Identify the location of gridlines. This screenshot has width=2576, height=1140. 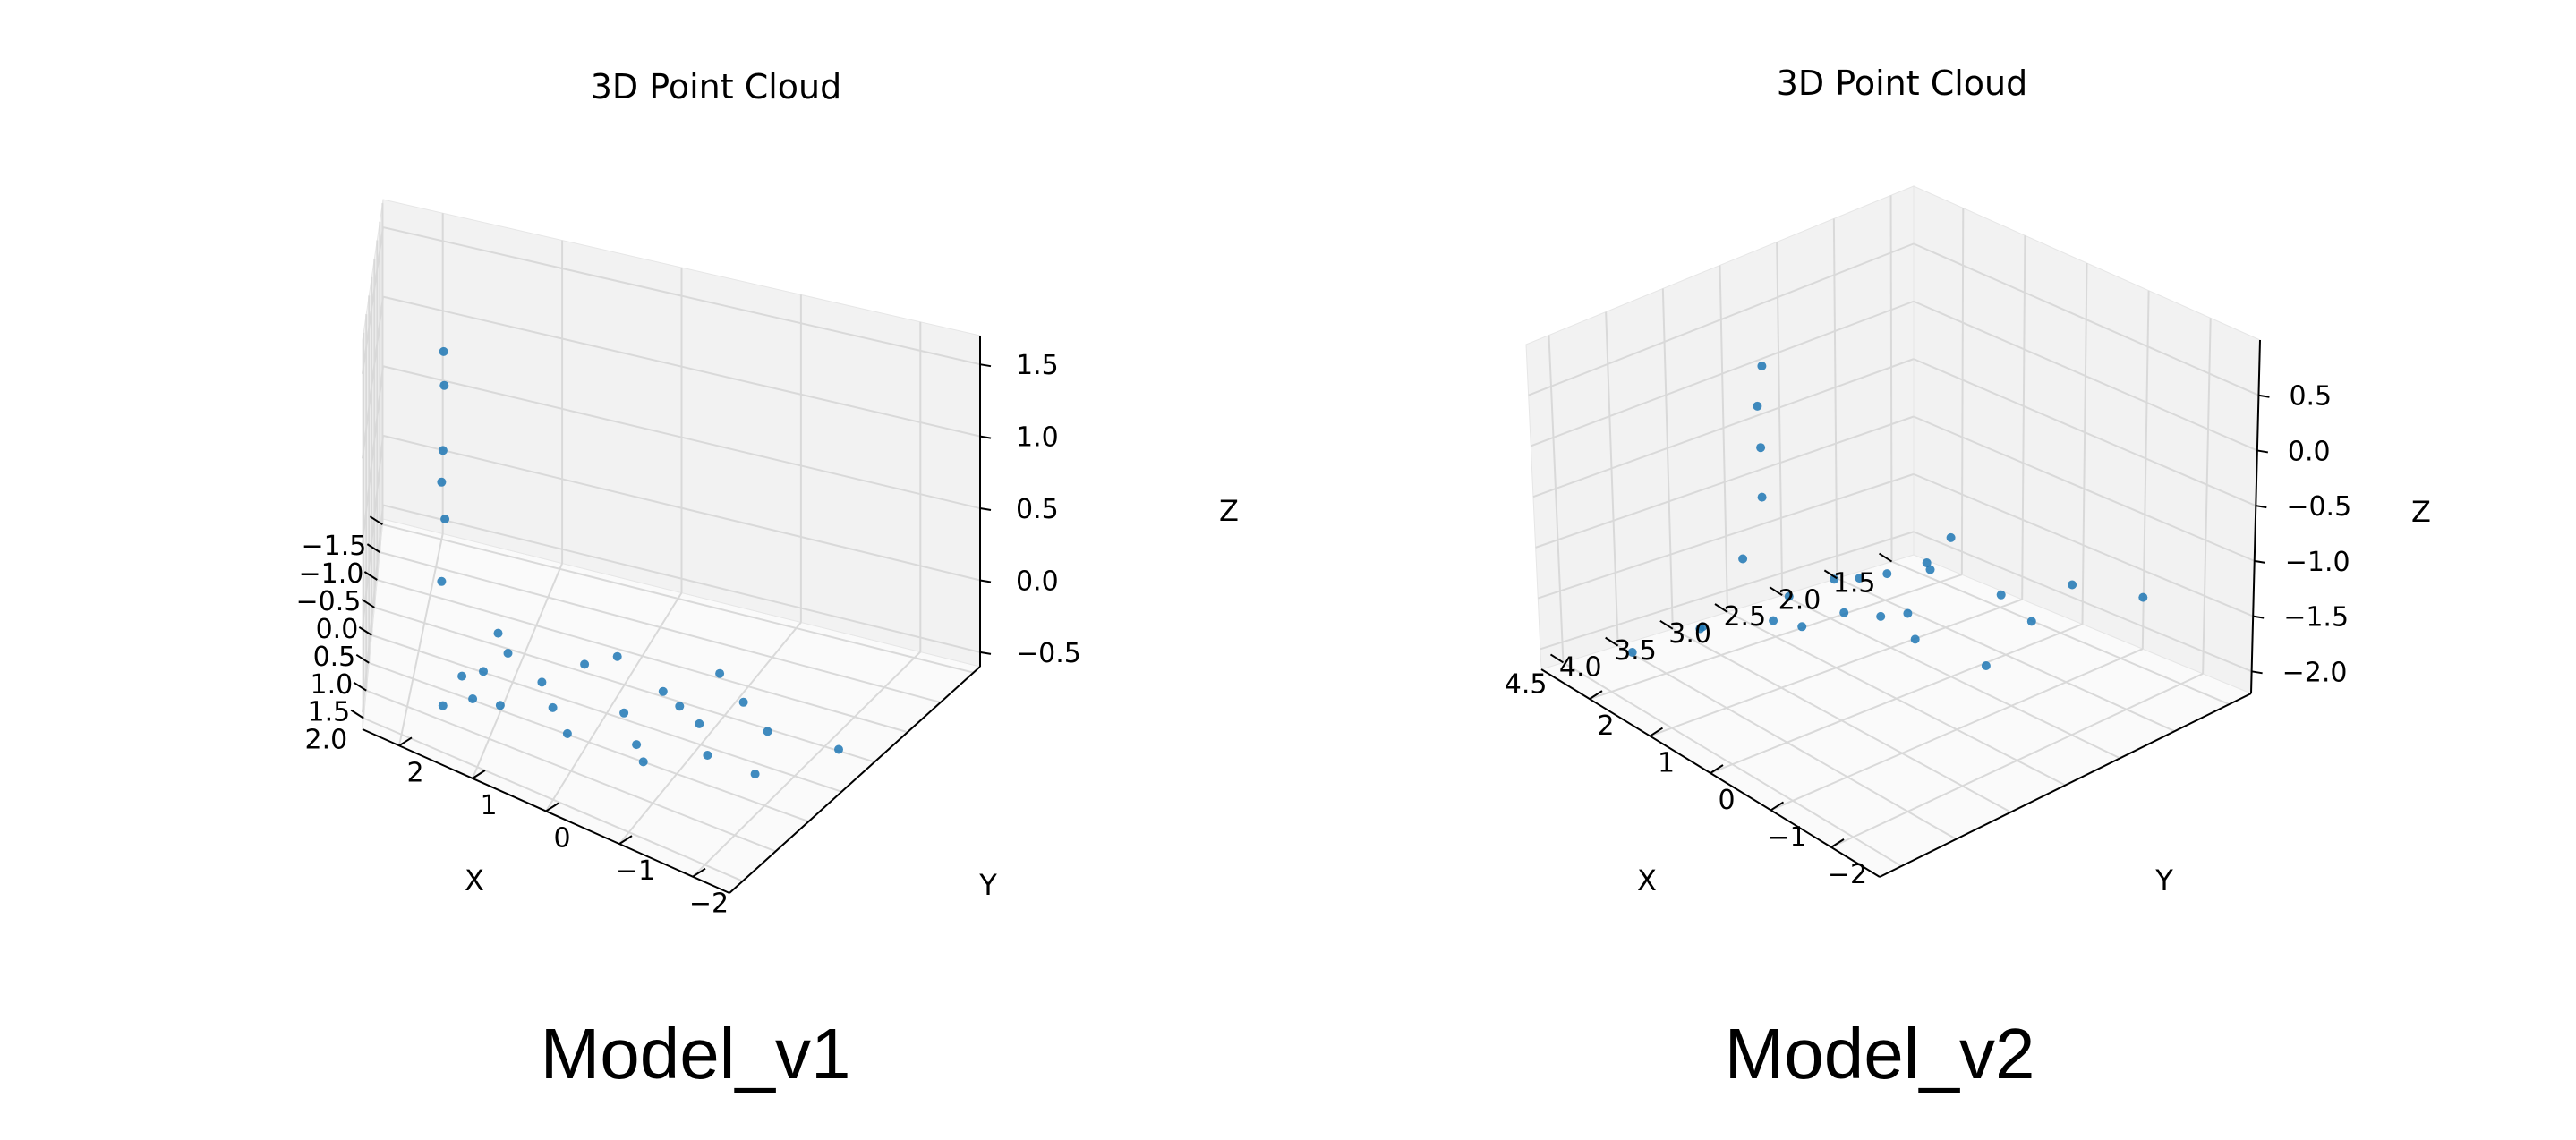
(671, 542).